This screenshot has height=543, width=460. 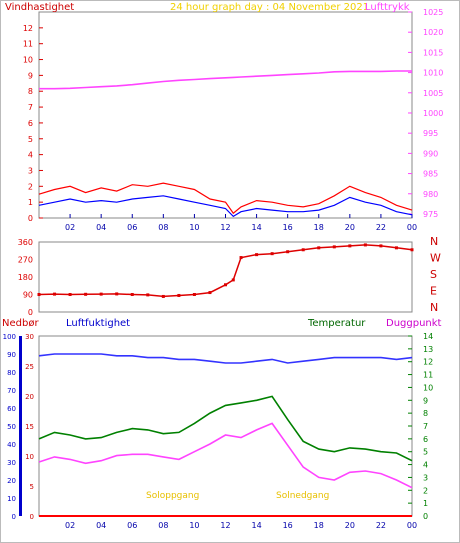 I want to click on rain-y-tick: 0, so click(x=32, y=517).